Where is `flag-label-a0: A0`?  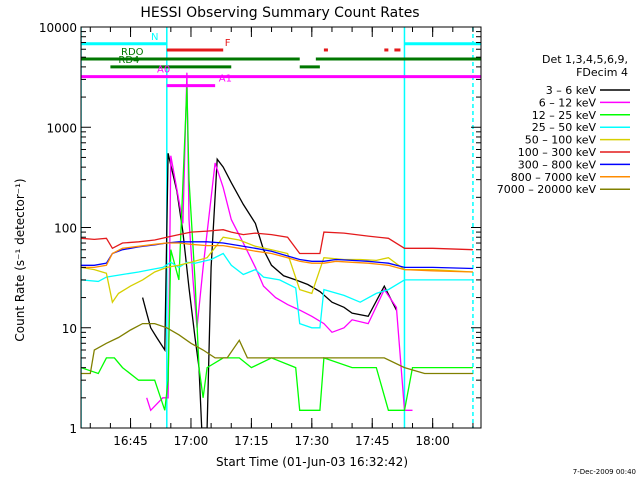
flag-label-a0: A0 is located at coordinates (163, 70).